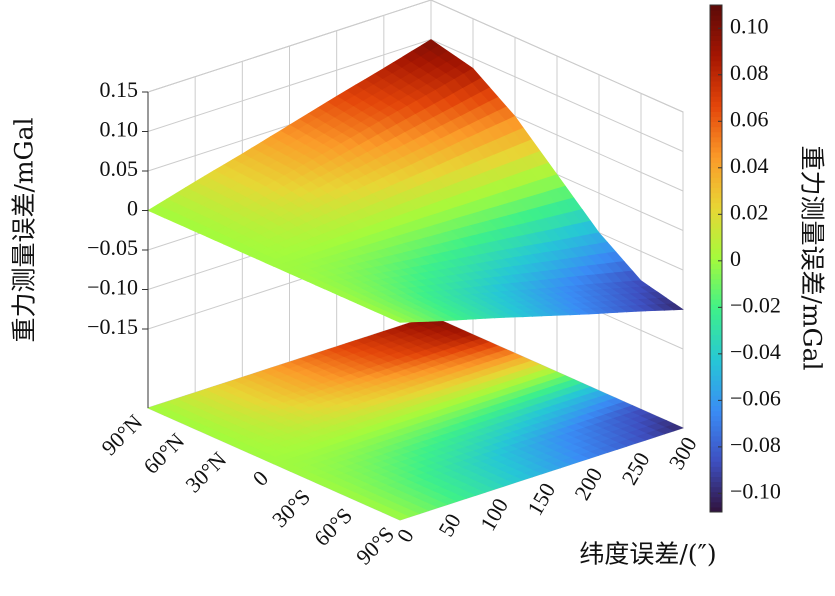 The height and width of the screenshot is (596, 835). What do you see at coordinates (755, 351) in the screenshot?
I see `colorbar-tick-label: −0.04` at bounding box center [755, 351].